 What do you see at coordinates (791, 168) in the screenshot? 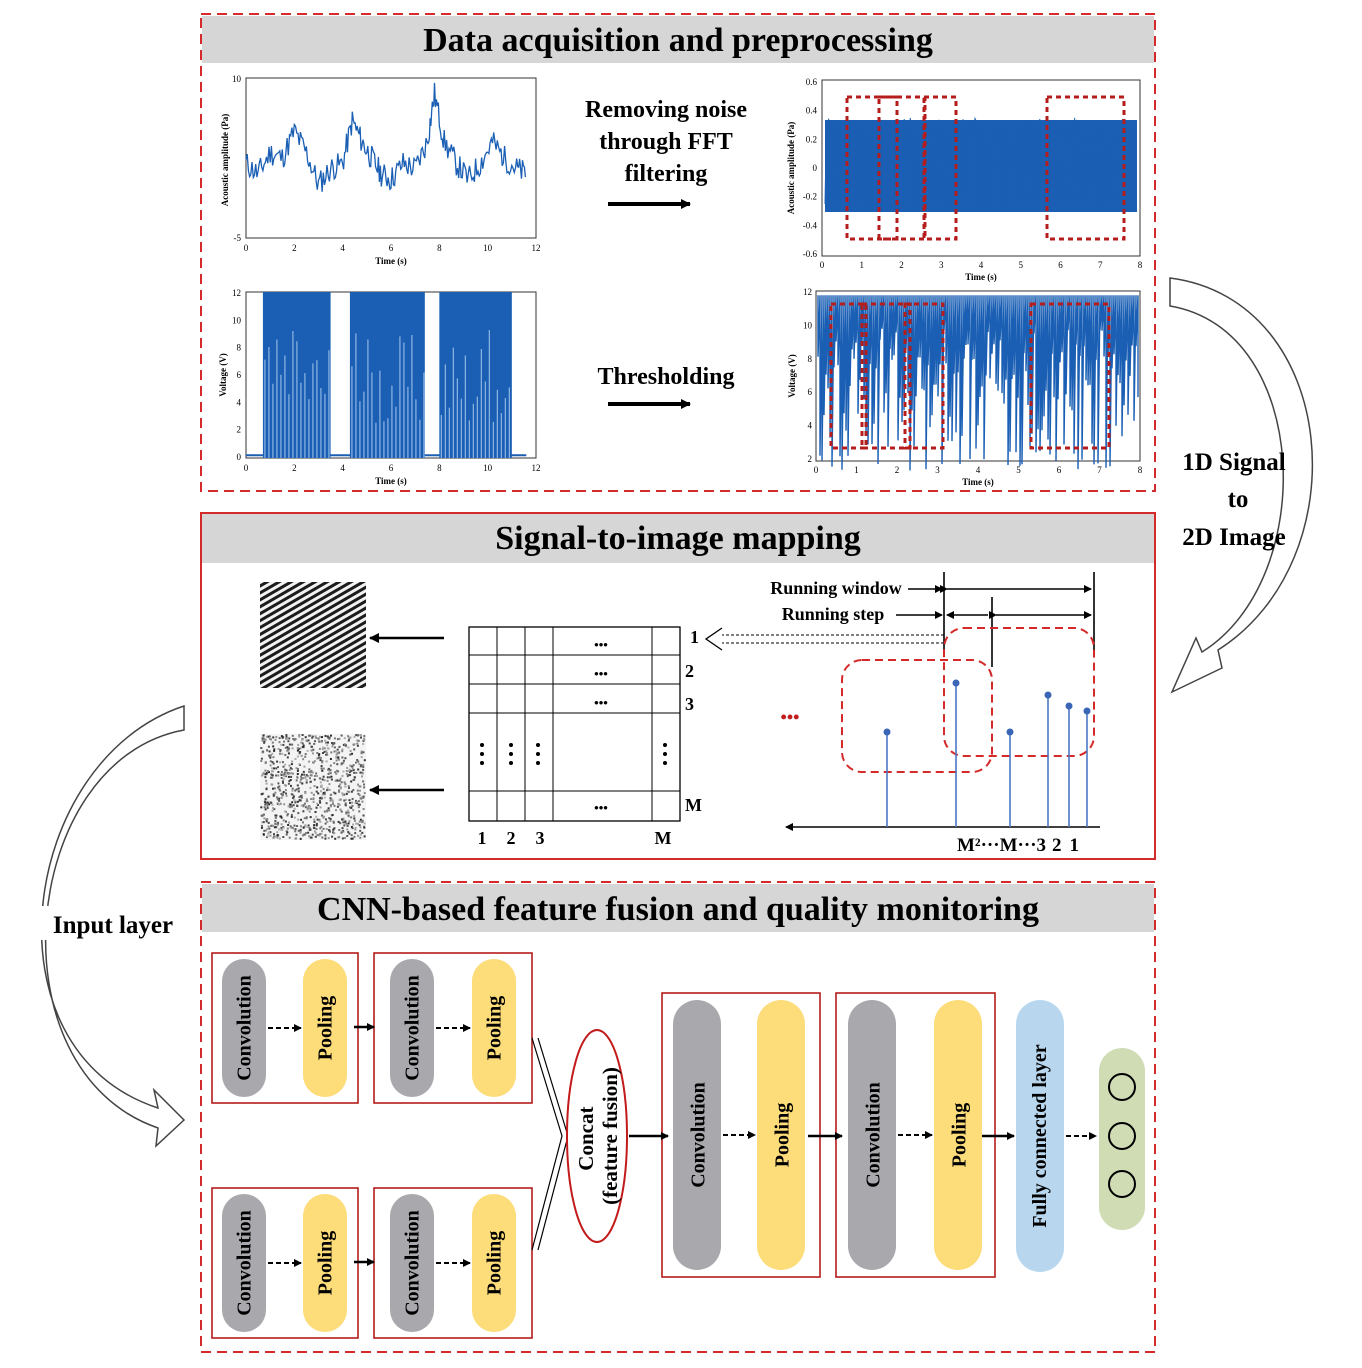
I see `y-axis-label: Acoustic amplitude (Pa)` at bounding box center [791, 168].